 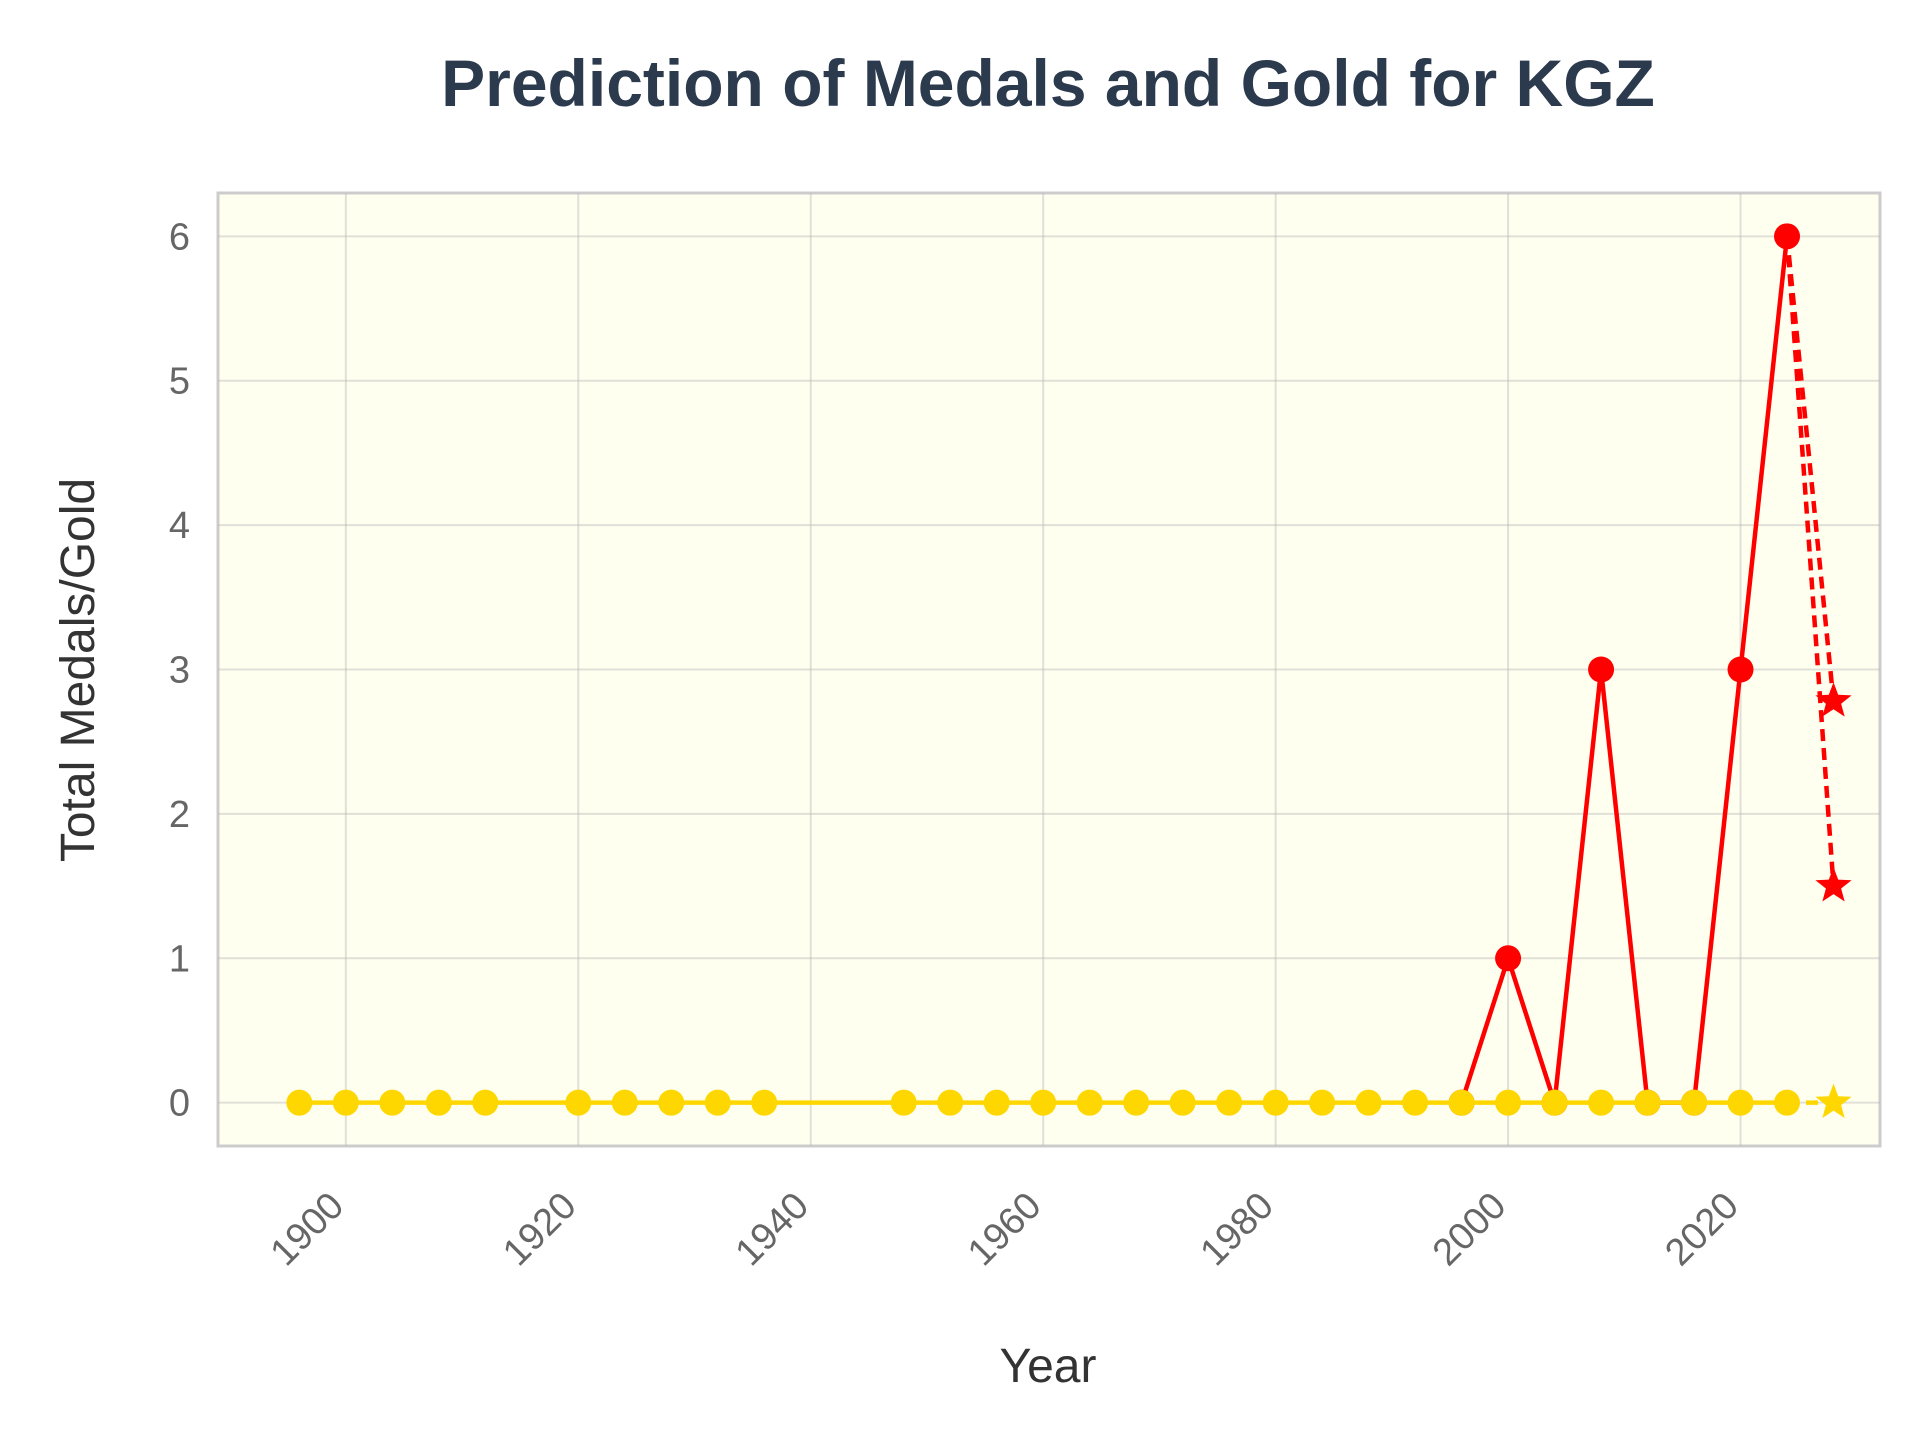 I want to click on y-tick-label: 3, so click(x=179, y=671).